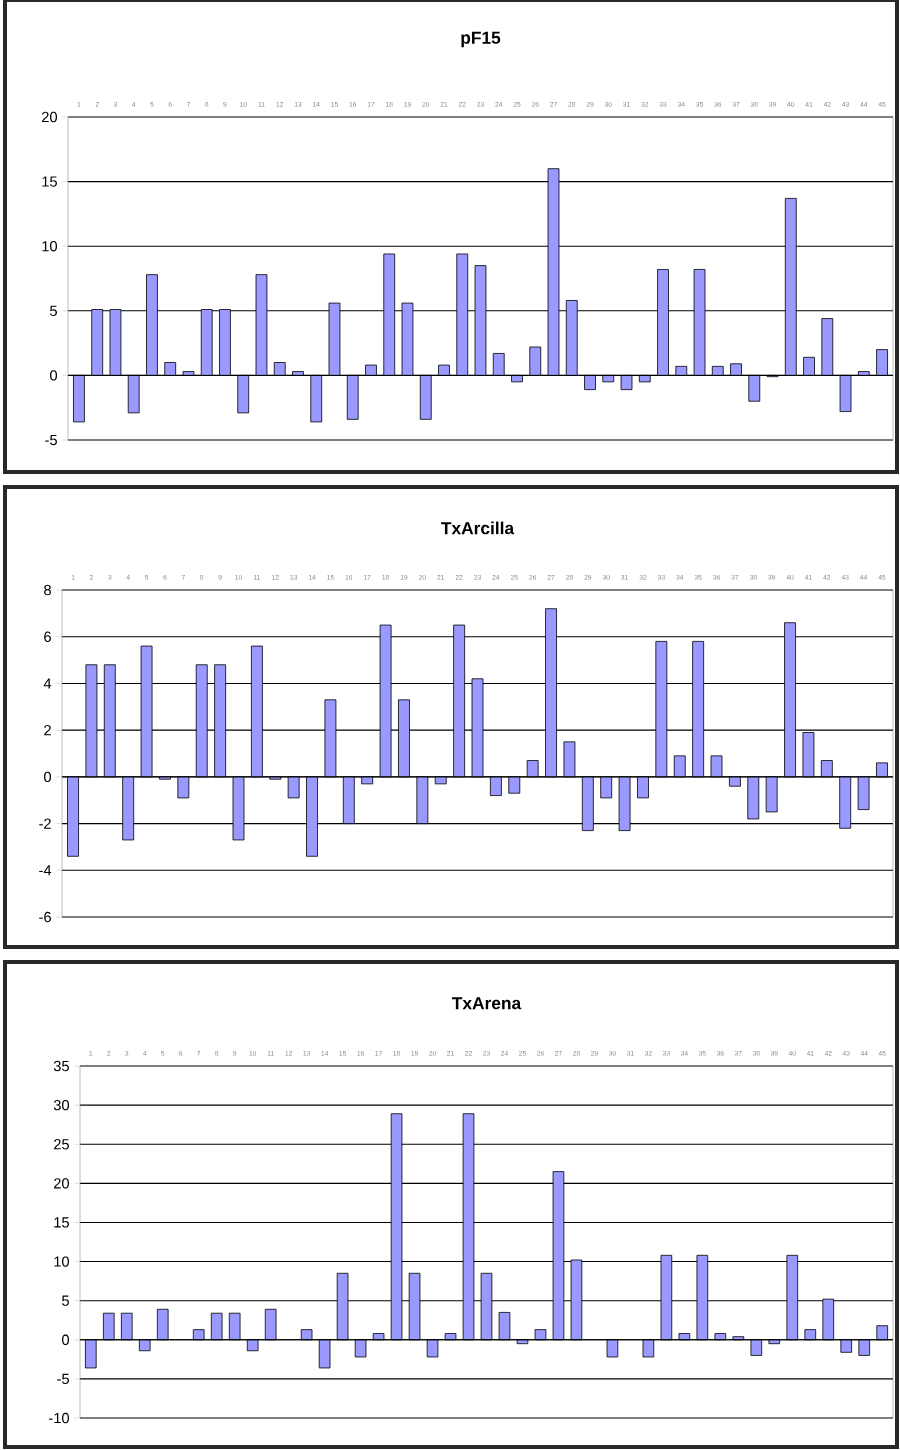  What do you see at coordinates (47, 683) in the screenshot?
I see `y-tick-label: 4` at bounding box center [47, 683].